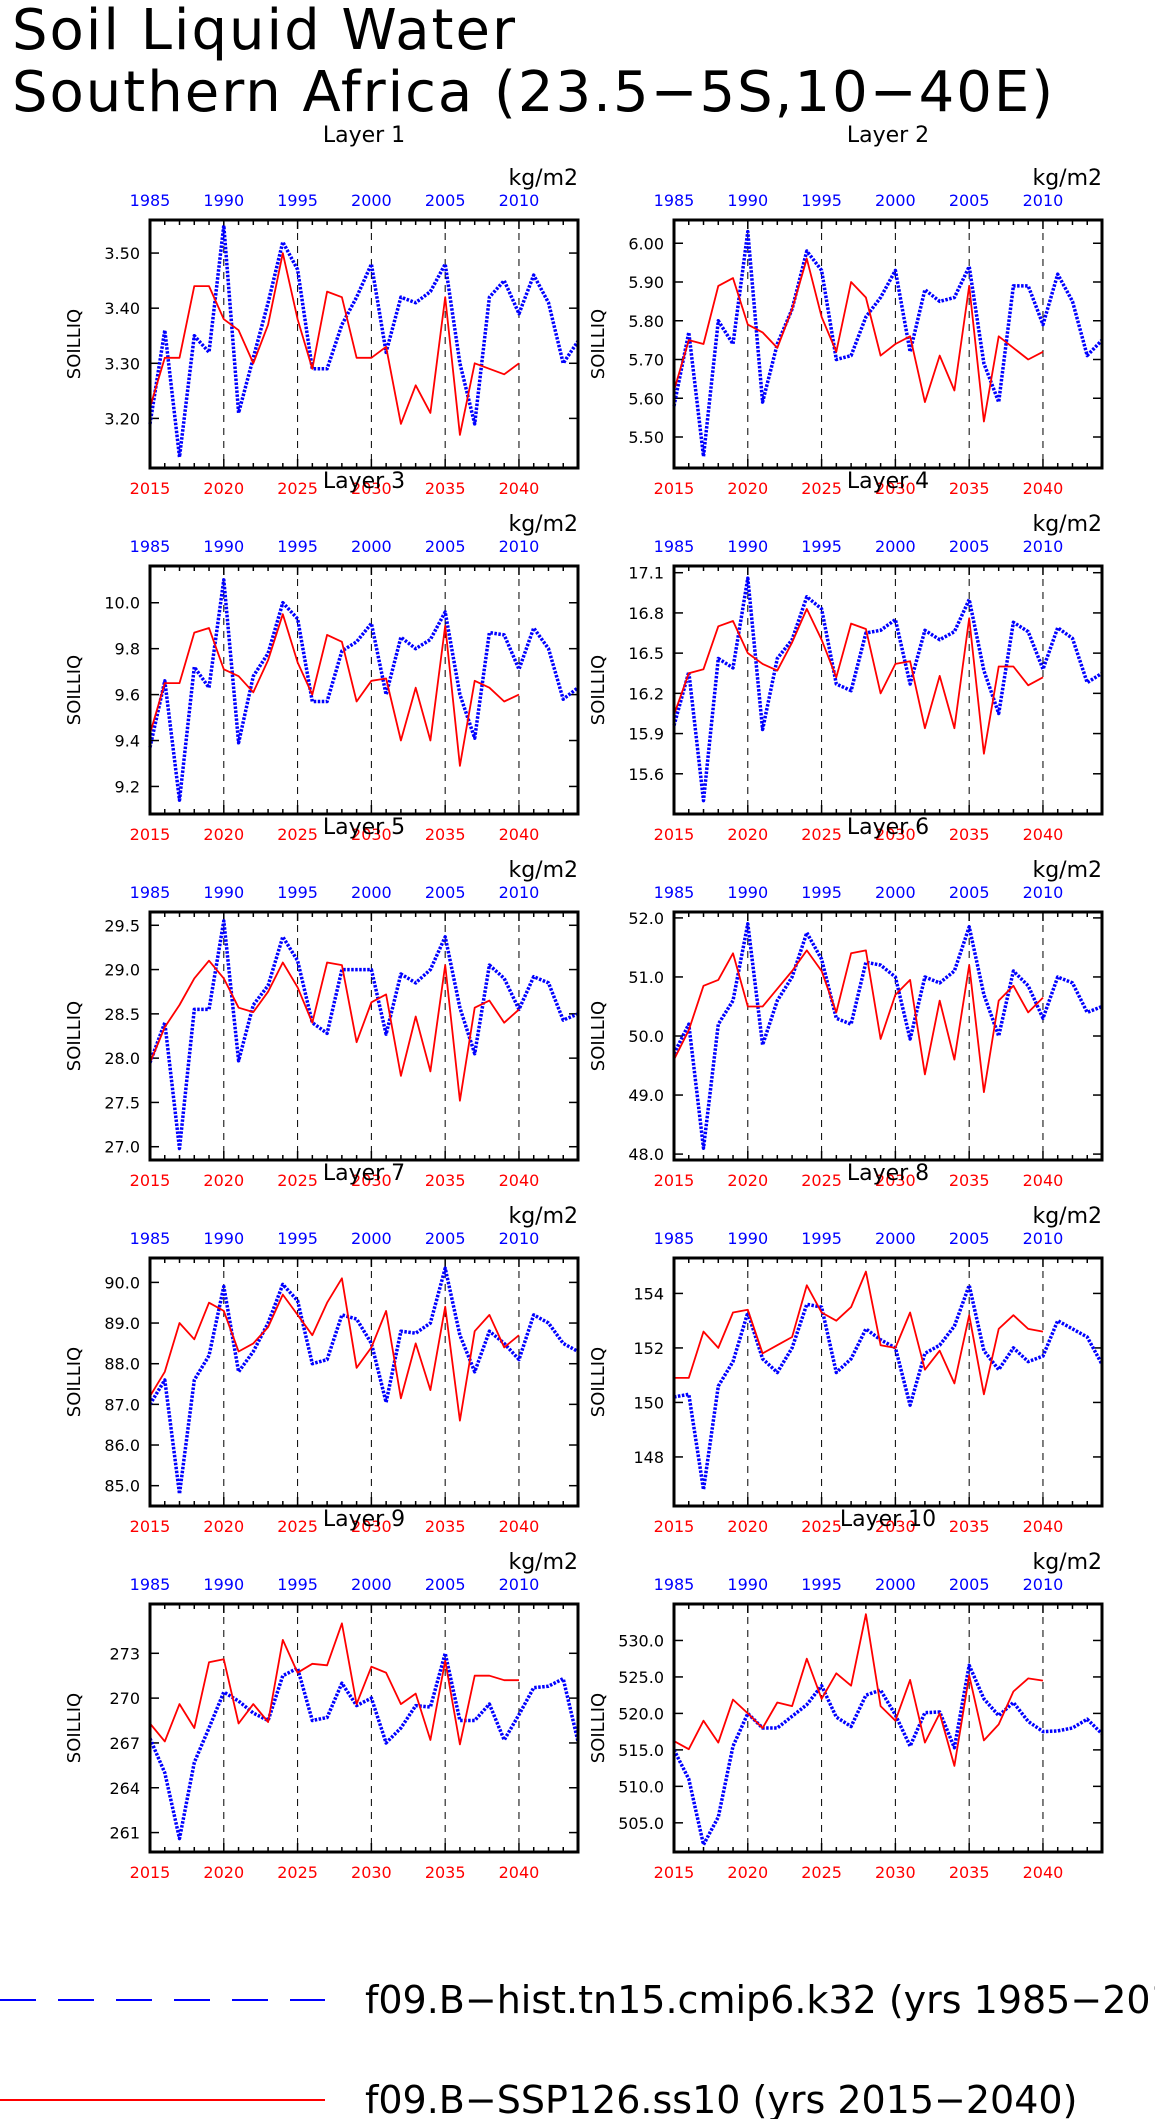 The height and width of the screenshot is (2119, 1155). Describe the element at coordinates (124, 1743) in the screenshot. I see `y-tick-label: 267` at that location.